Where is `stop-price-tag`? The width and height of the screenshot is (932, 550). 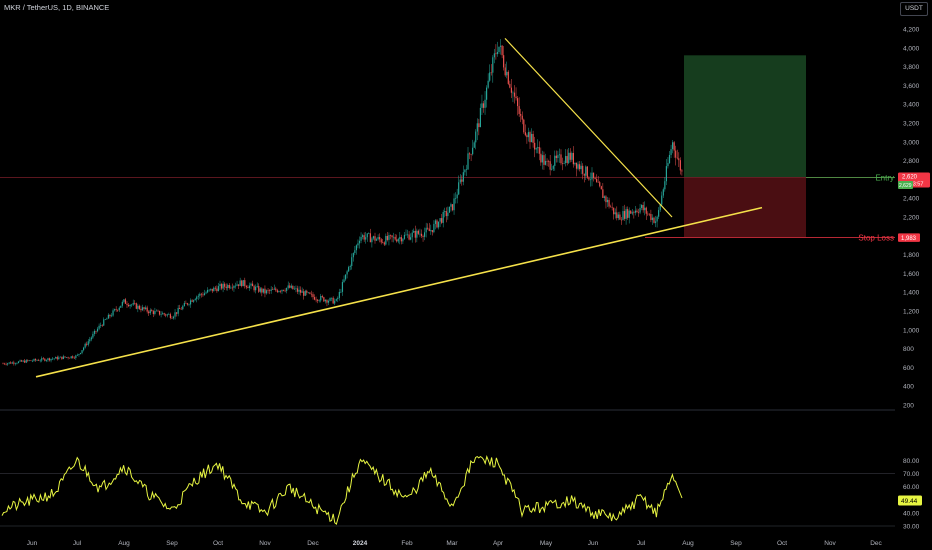
stop-price-tag is located at coordinates (909, 237).